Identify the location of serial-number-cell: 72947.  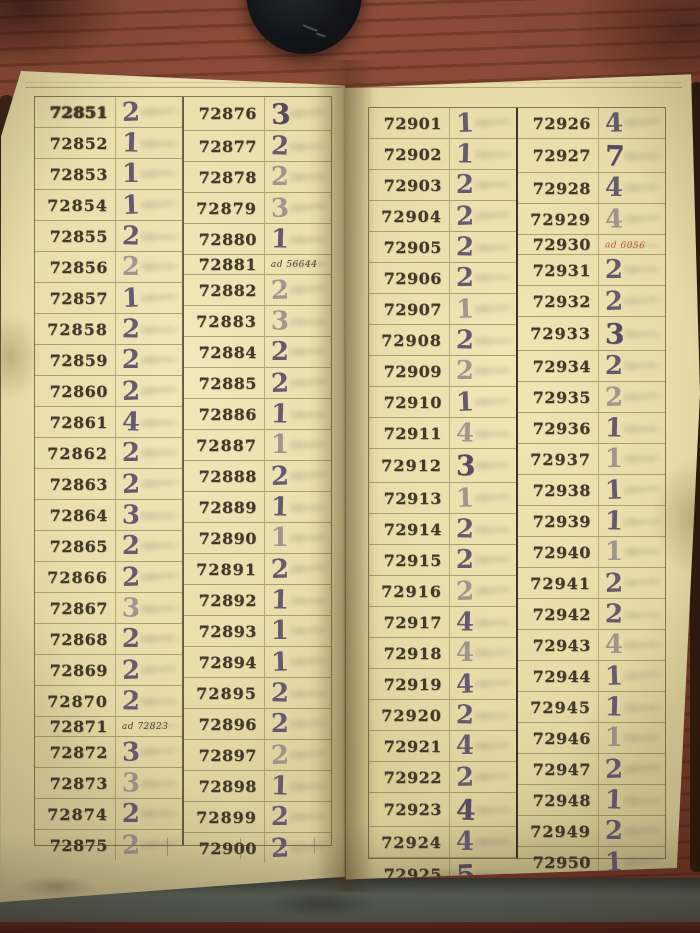
(558, 769).